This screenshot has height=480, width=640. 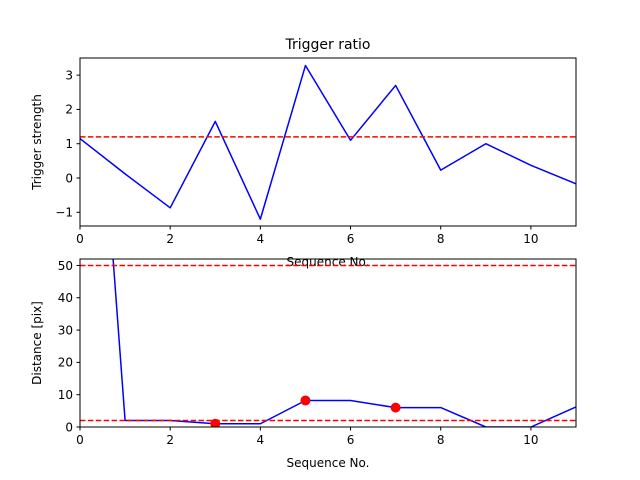 I want to click on y-tick-label: 40, so click(x=65, y=298).